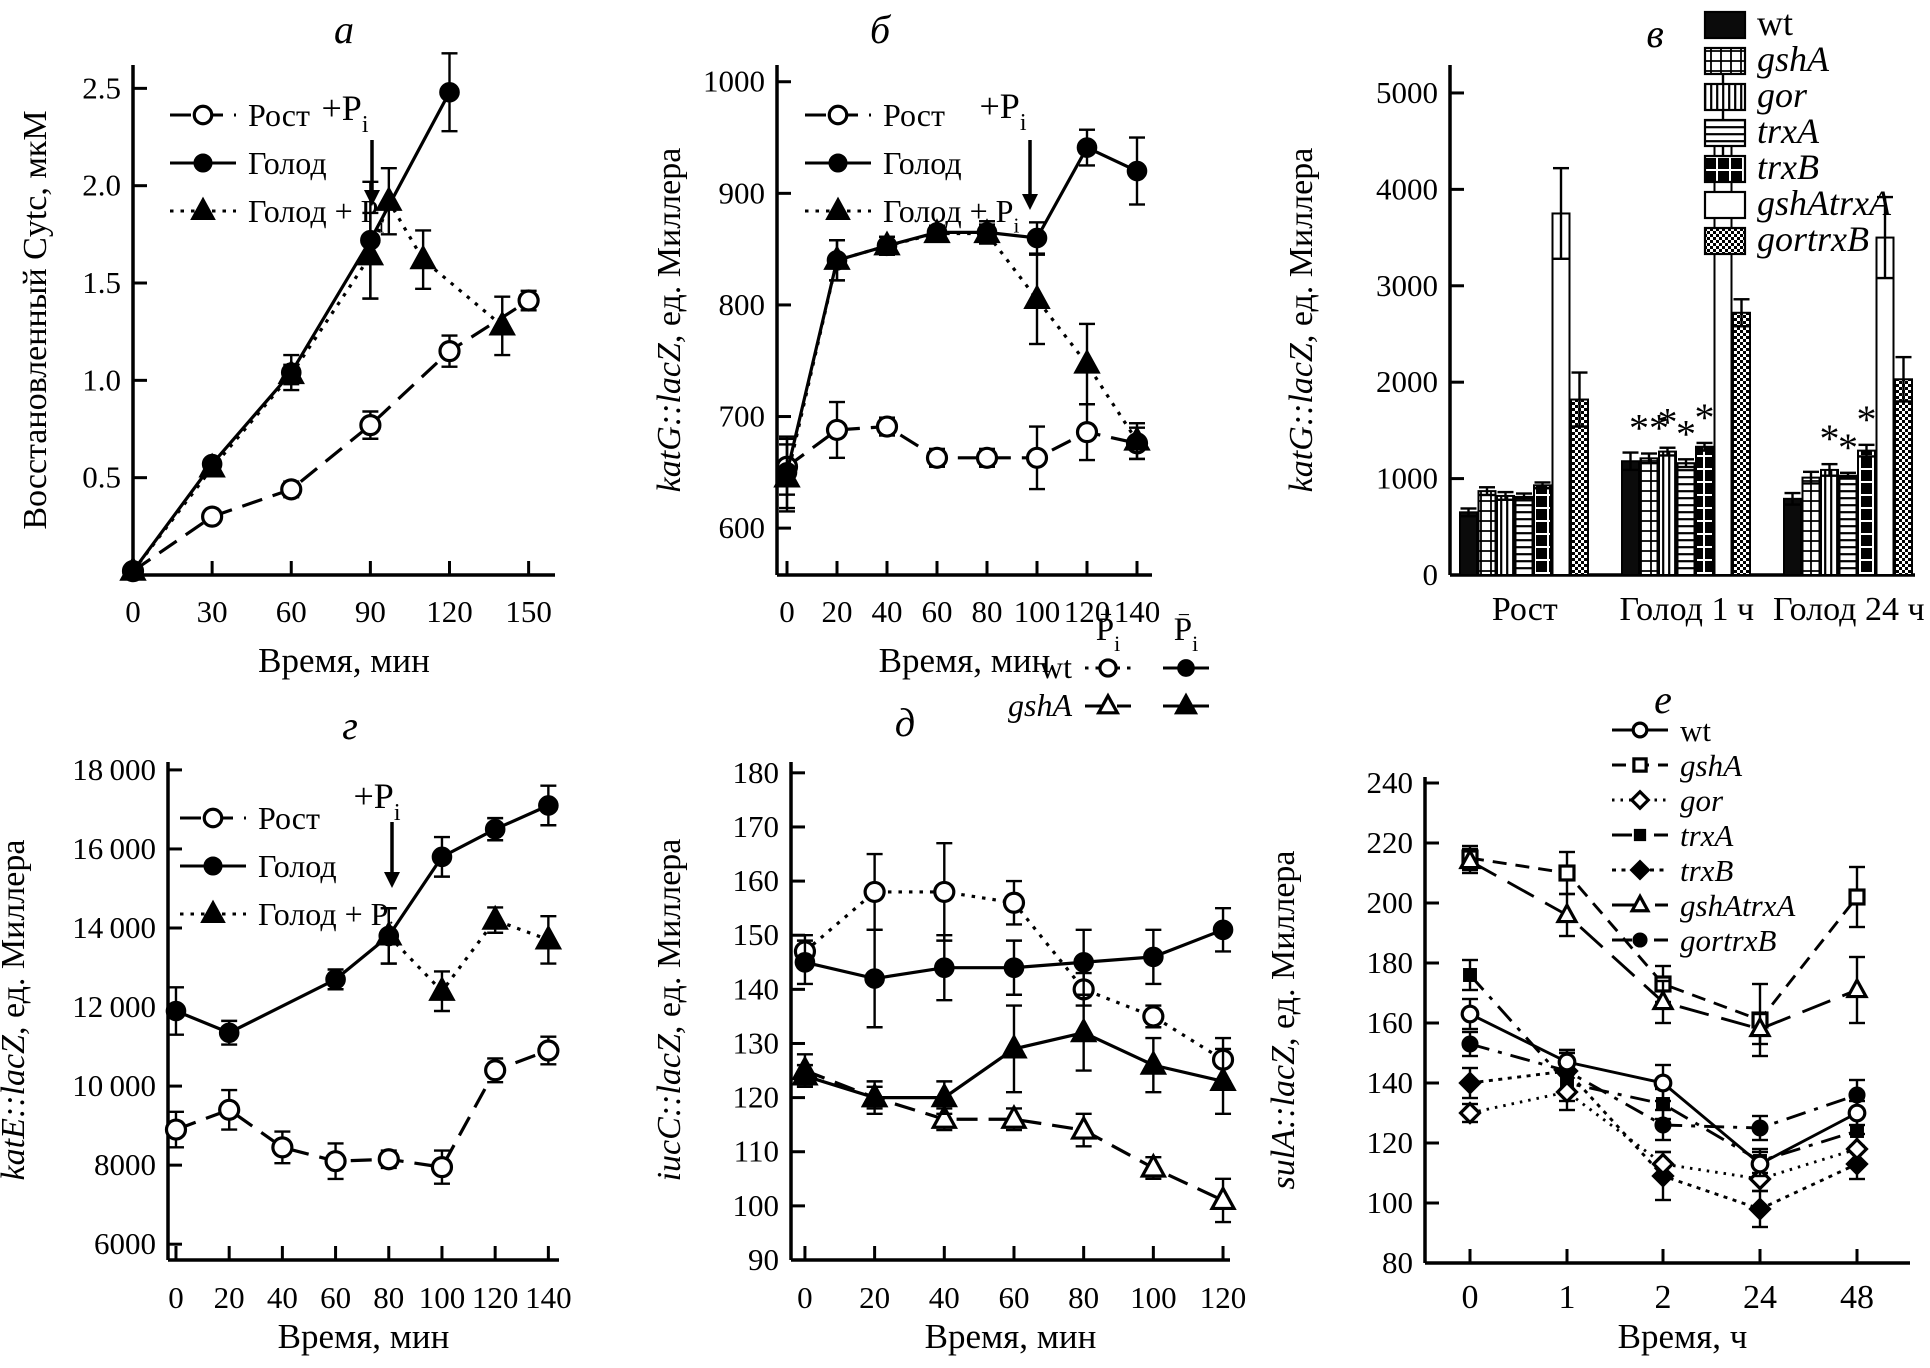  I want to click on panel-g-title: г, so click(350, 725).